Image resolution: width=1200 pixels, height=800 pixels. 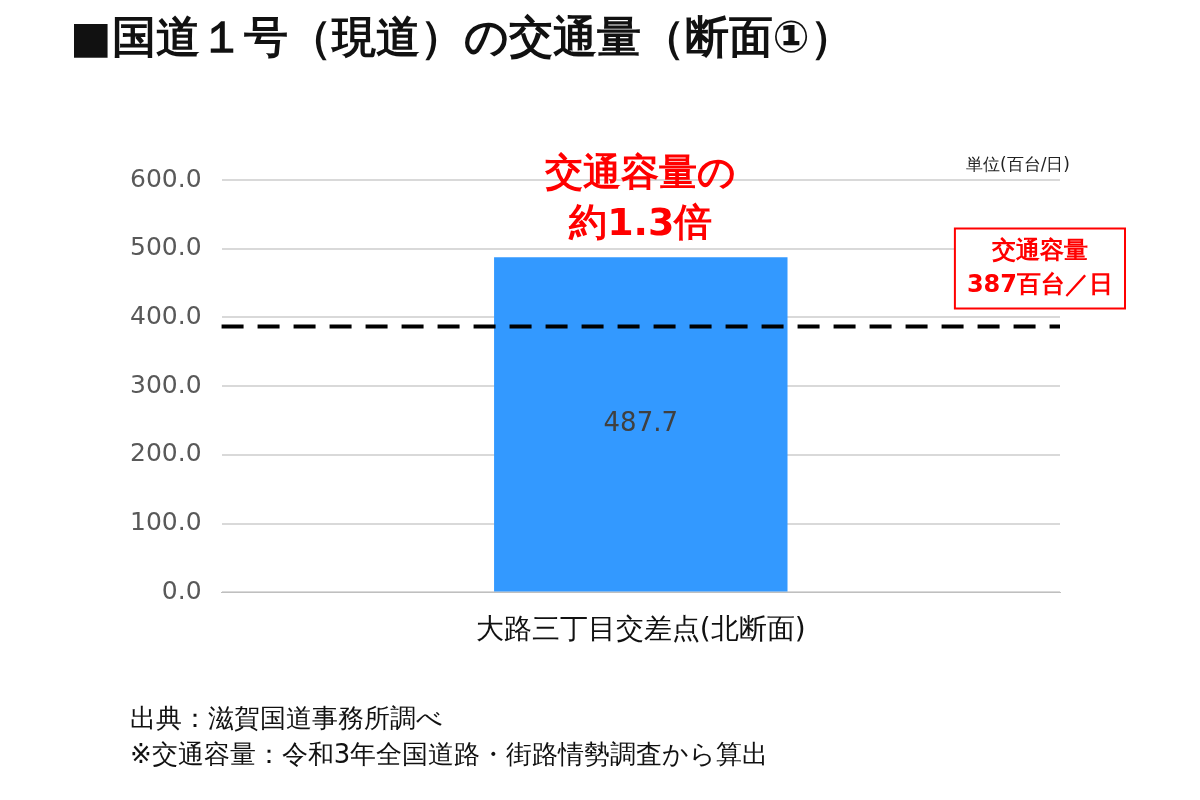 What do you see at coordinates (1018, 163) in the screenshot?
I see `text: 単位(百台/日)` at bounding box center [1018, 163].